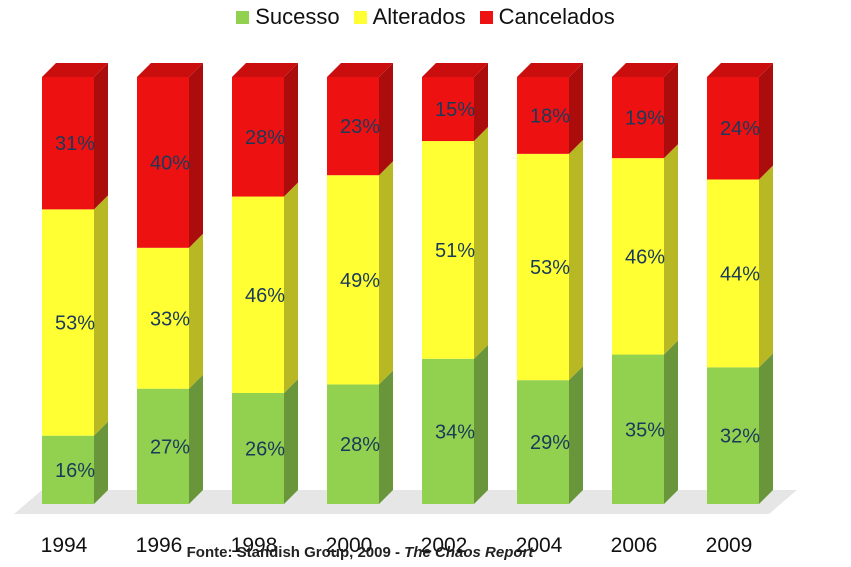 The width and height of the screenshot is (851, 567). I want to click on bar-side-alterados-2002, so click(481, 243).